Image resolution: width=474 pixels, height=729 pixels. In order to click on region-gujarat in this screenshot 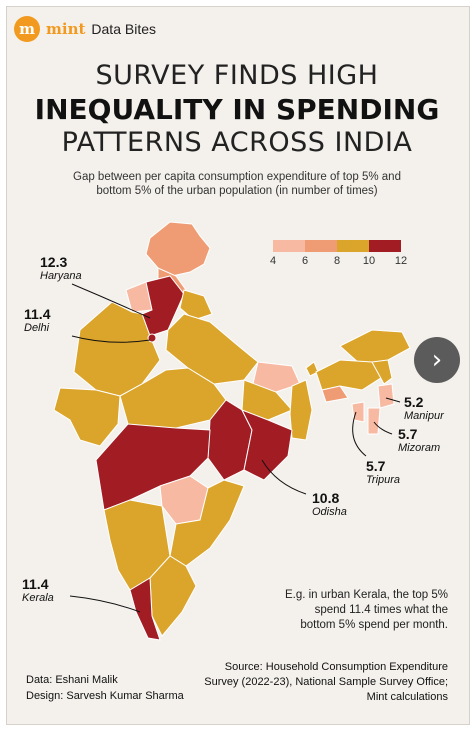, I will do `click(87, 417)`.